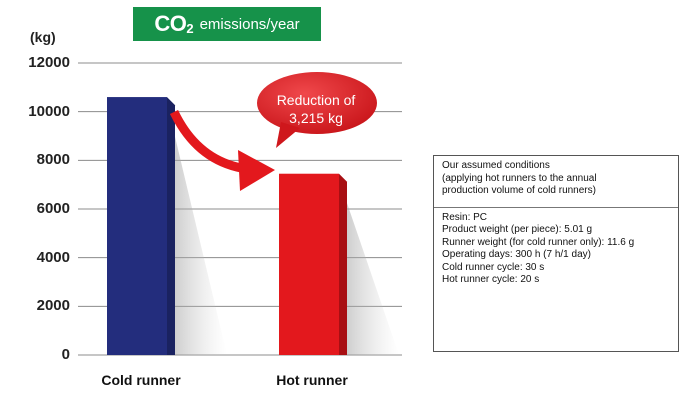 This screenshot has width=700, height=405. I want to click on y-tick-label-2000: 2000, so click(53, 306).